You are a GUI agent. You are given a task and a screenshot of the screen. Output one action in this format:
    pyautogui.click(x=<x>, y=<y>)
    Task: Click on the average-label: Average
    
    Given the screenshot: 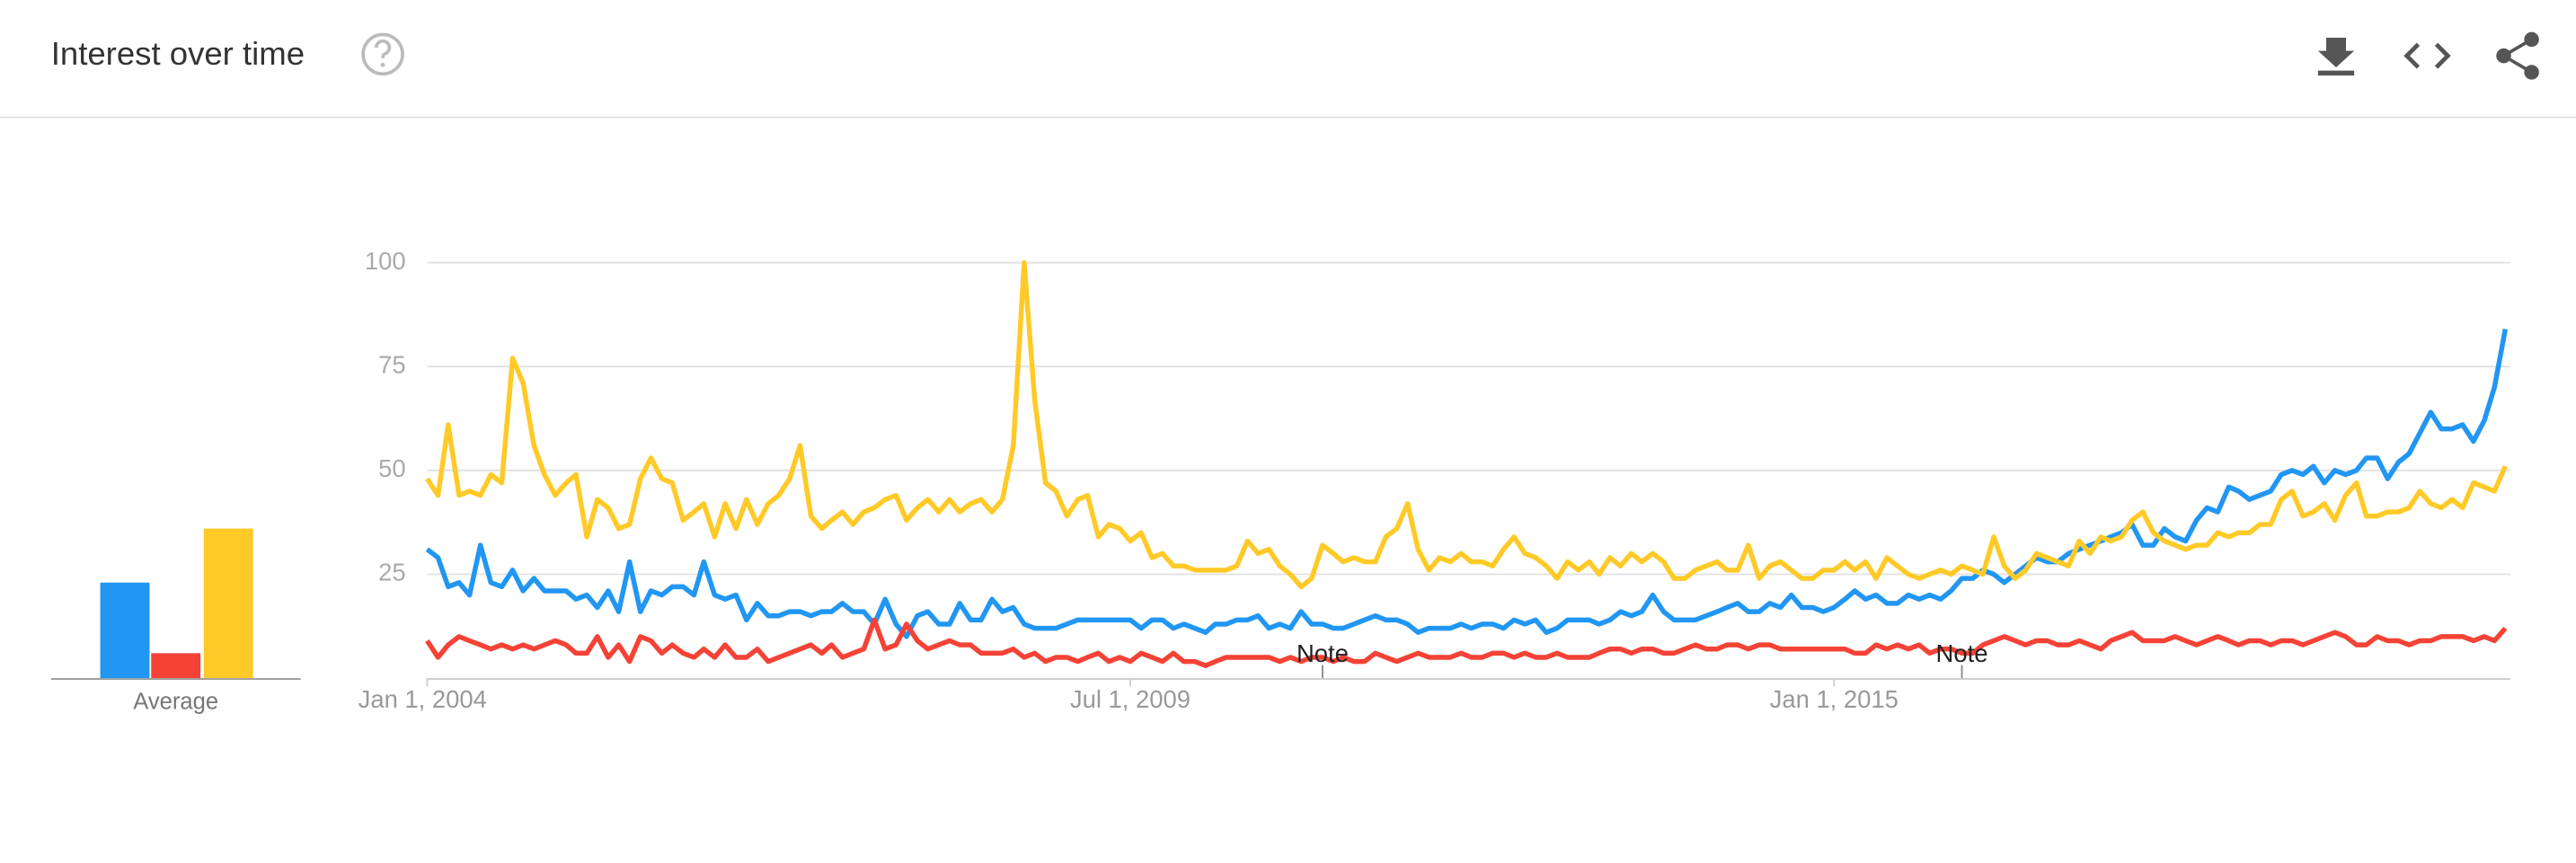 What is the action you would take?
    pyautogui.click(x=175, y=701)
    